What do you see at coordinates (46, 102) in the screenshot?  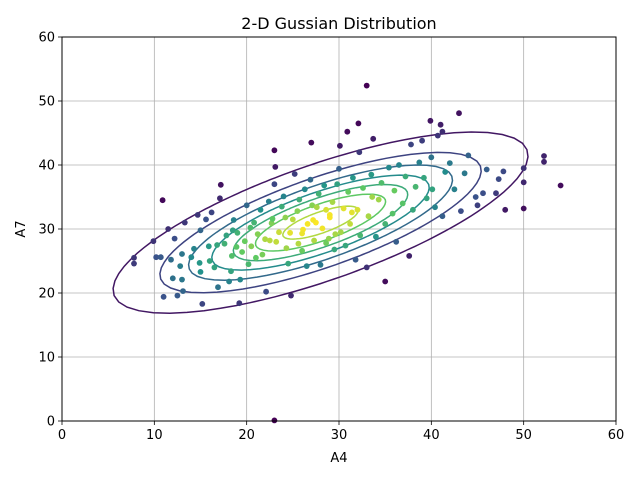 I see `y-tick-label: 50` at bounding box center [46, 102].